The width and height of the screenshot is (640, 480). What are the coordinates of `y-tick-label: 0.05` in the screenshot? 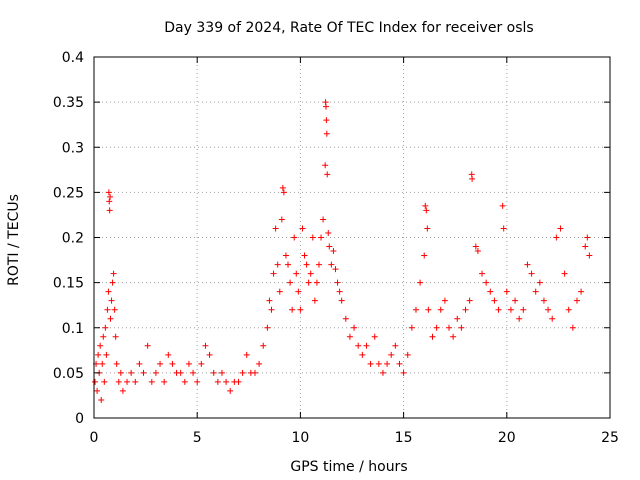 It's located at (68, 374).